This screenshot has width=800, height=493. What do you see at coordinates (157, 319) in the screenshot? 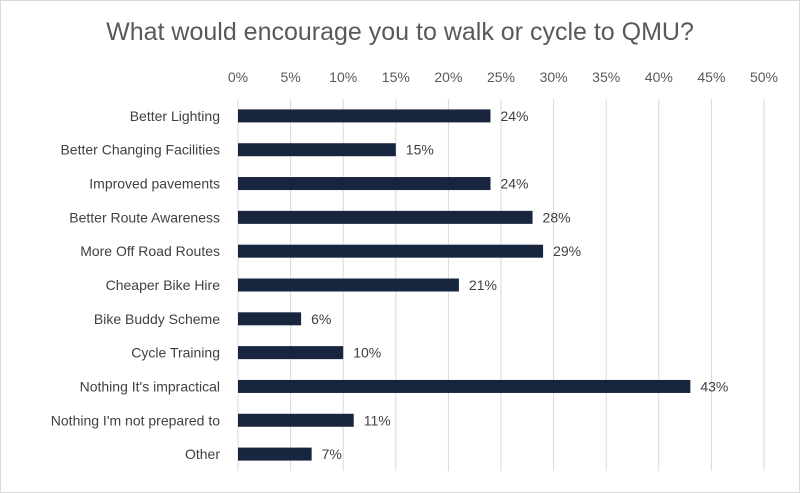
I see `category-label: Bike Buddy Scheme` at bounding box center [157, 319].